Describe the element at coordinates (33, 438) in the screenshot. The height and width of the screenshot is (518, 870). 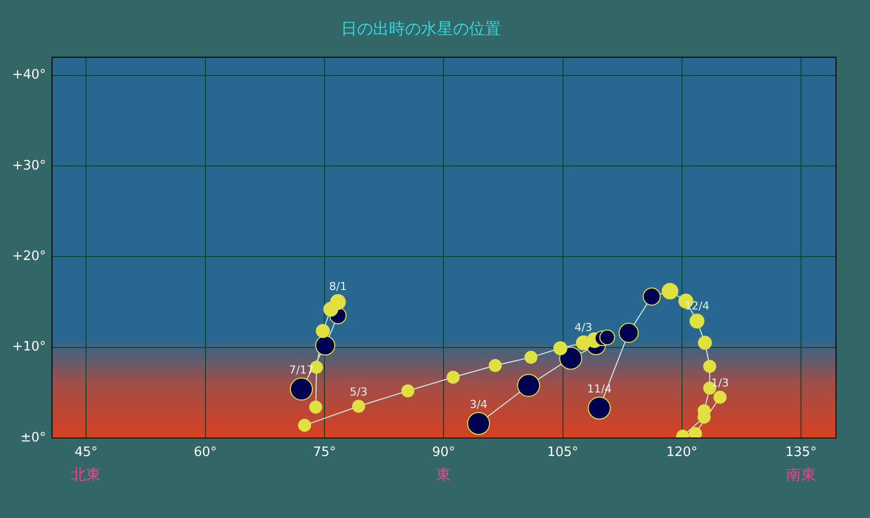
I see `y-tick-label: ±0°` at that location.